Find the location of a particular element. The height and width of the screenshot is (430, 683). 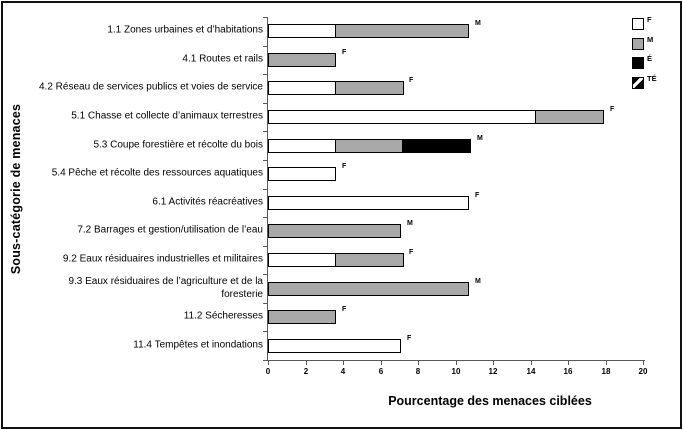

legend-swatch-É is located at coordinates (638, 63).